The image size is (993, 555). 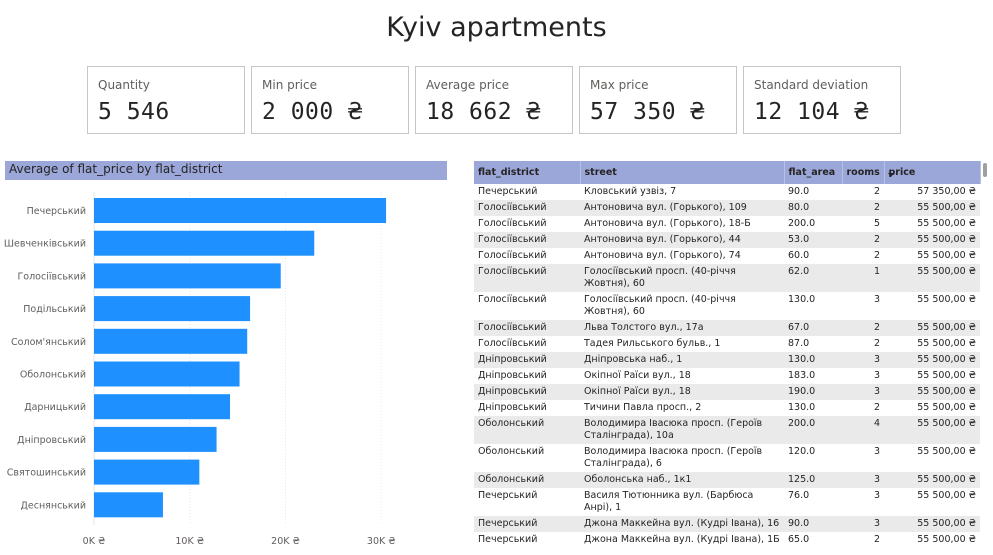 I want to click on cell-rooms: 5, so click(x=863, y=224).